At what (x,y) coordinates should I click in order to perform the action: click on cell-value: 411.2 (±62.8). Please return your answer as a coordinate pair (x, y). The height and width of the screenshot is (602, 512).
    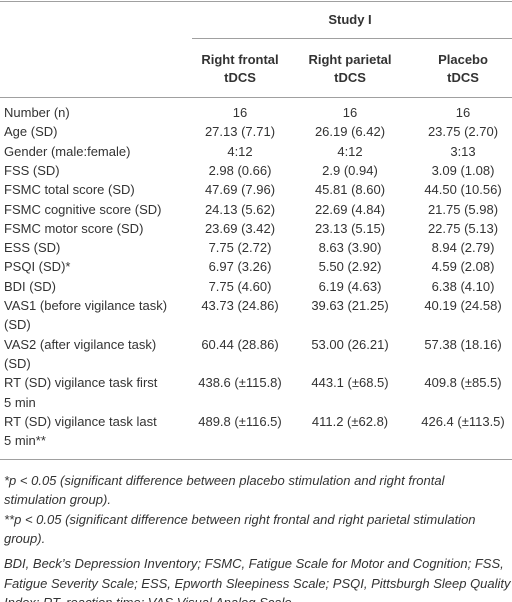
    Looking at the image, I should click on (350, 421).